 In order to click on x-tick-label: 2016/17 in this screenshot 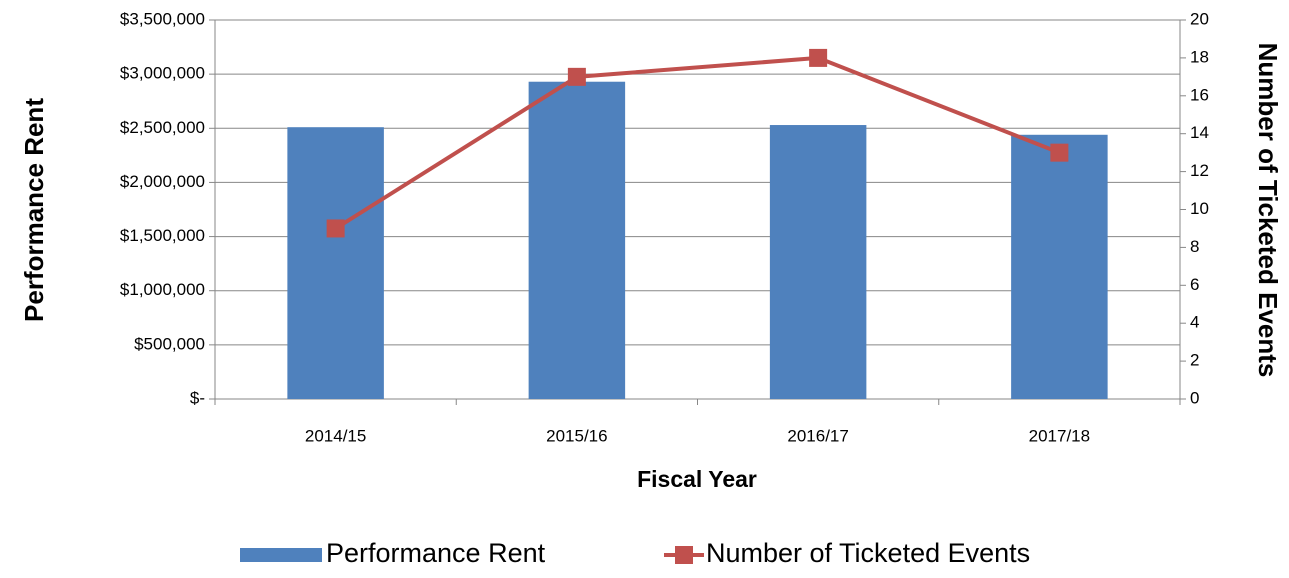, I will do `click(817, 435)`.